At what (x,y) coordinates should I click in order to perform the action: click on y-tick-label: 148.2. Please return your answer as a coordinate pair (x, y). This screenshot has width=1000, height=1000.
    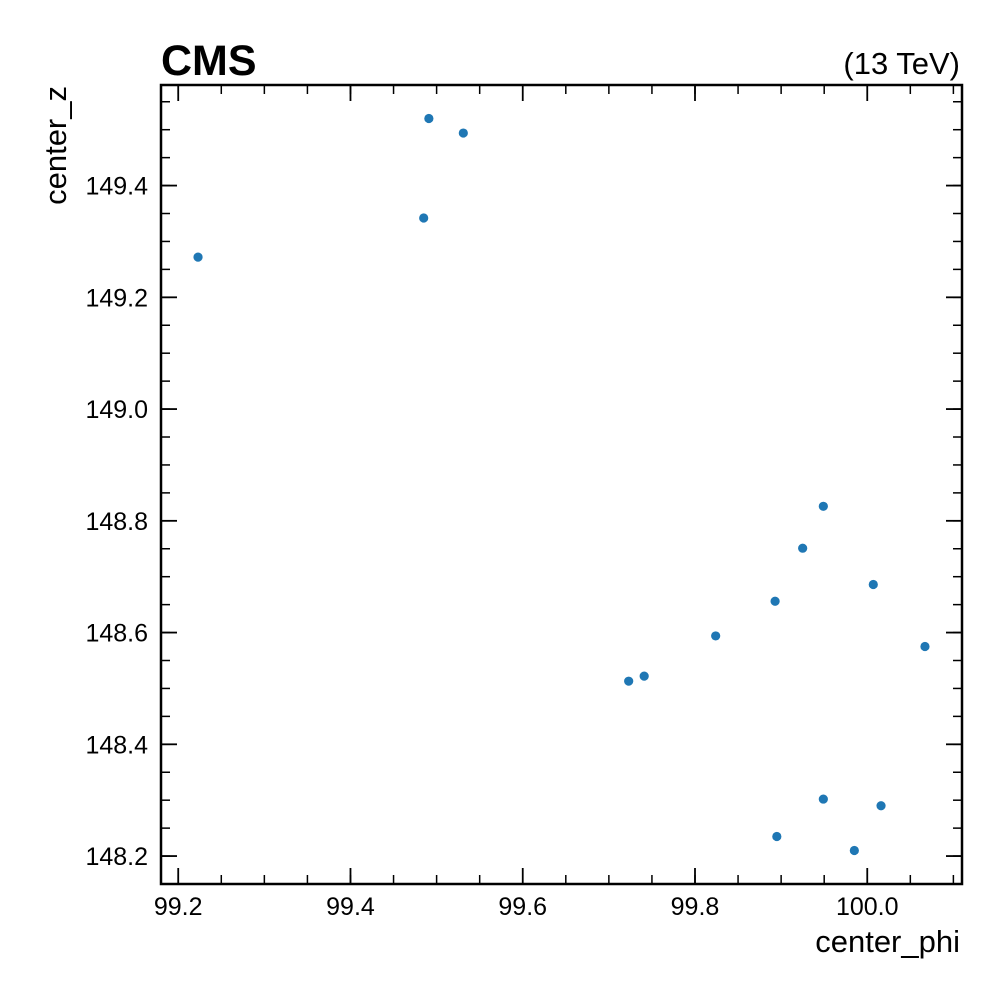
    Looking at the image, I should click on (116, 857).